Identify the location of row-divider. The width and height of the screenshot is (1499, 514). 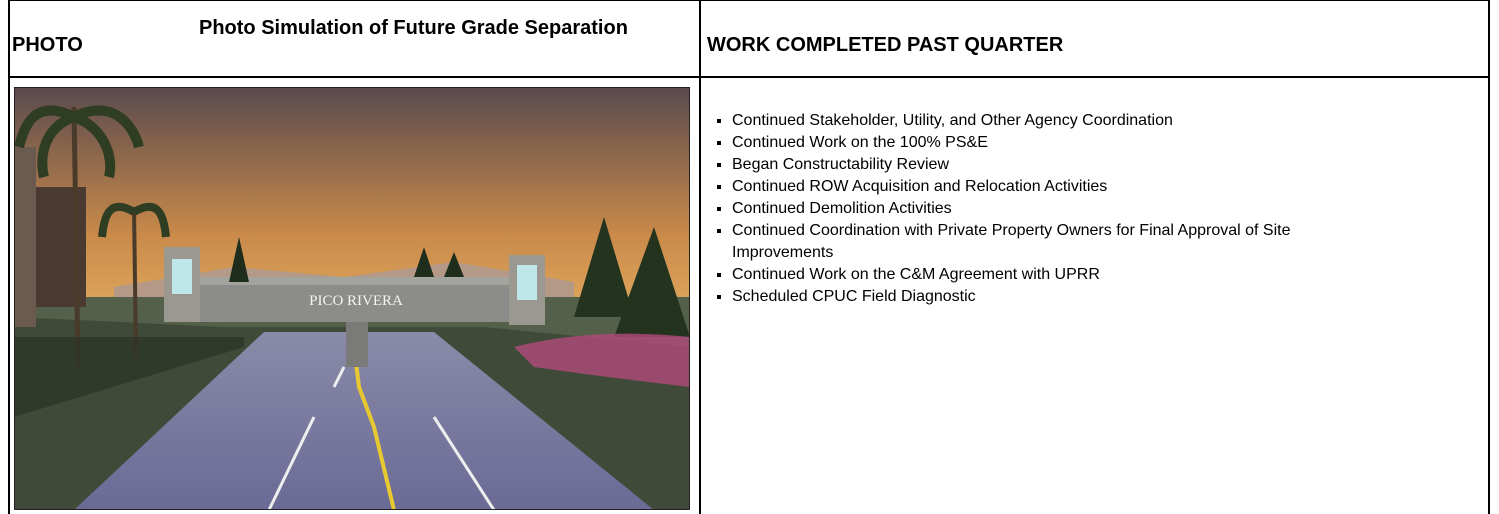
(749, 77).